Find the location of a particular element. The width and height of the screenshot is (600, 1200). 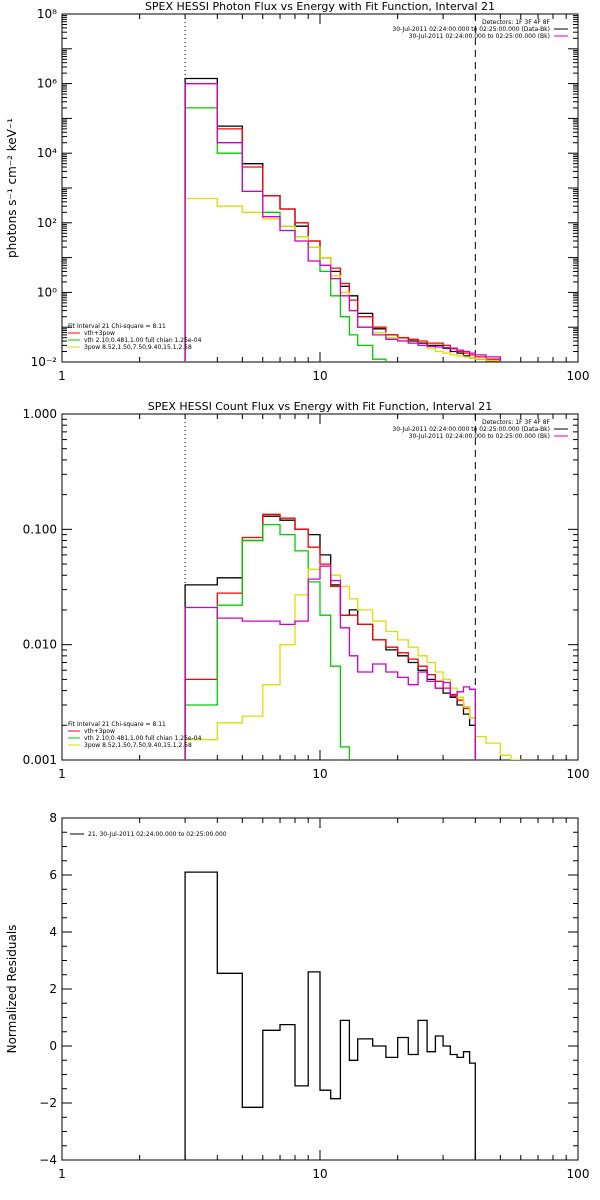

y-tick-label: 0.010 is located at coordinates (40, 645).